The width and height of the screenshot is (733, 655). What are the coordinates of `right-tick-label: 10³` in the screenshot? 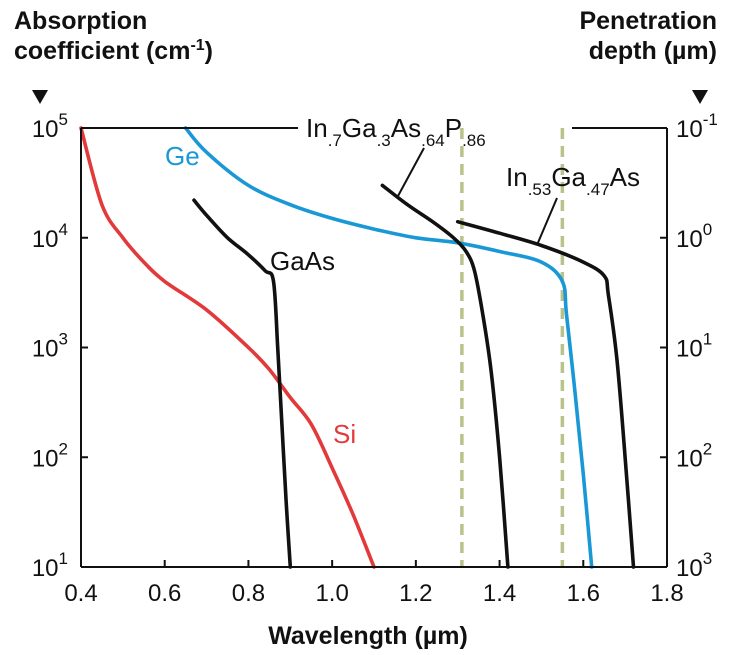 It's located at (694, 565).